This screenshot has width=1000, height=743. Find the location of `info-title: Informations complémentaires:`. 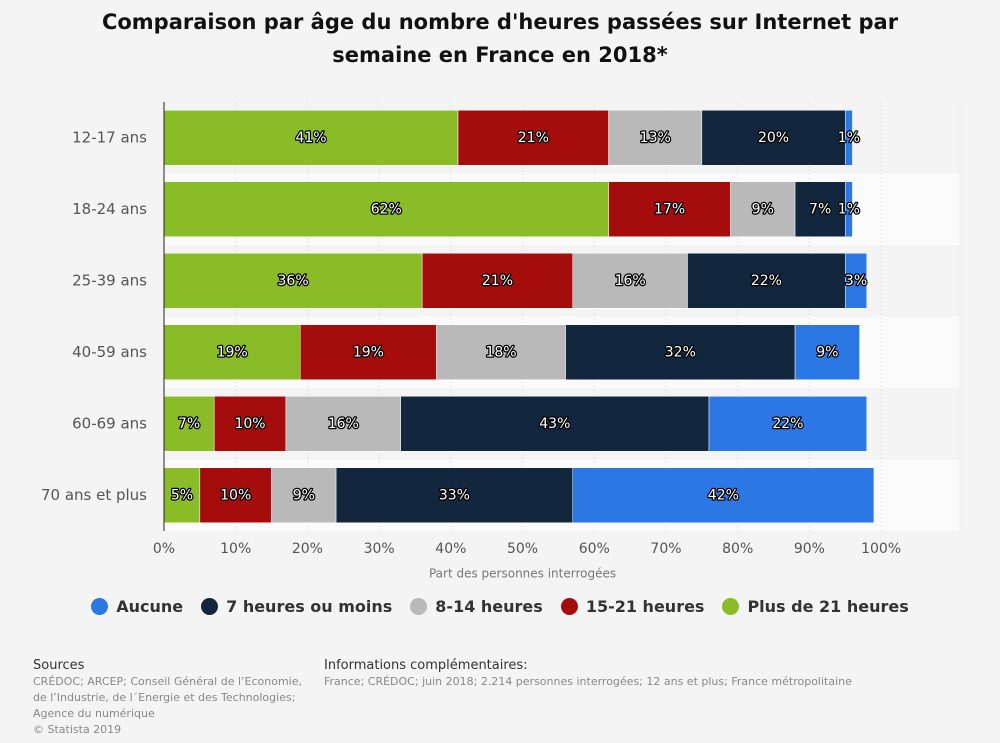

info-title: Informations complémentaires: is located at coordinates (426, 665).